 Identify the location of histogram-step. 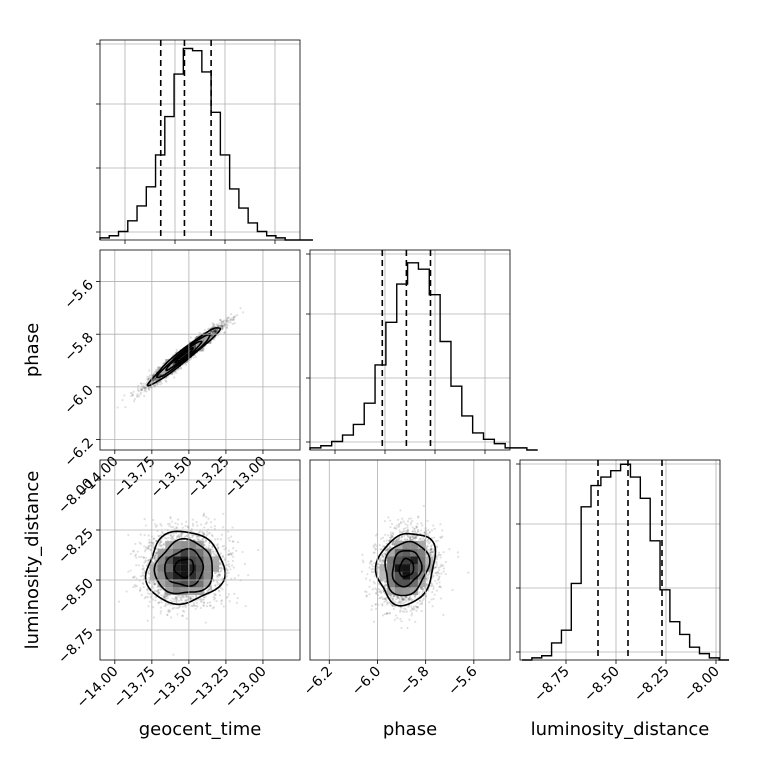
(423, 356).